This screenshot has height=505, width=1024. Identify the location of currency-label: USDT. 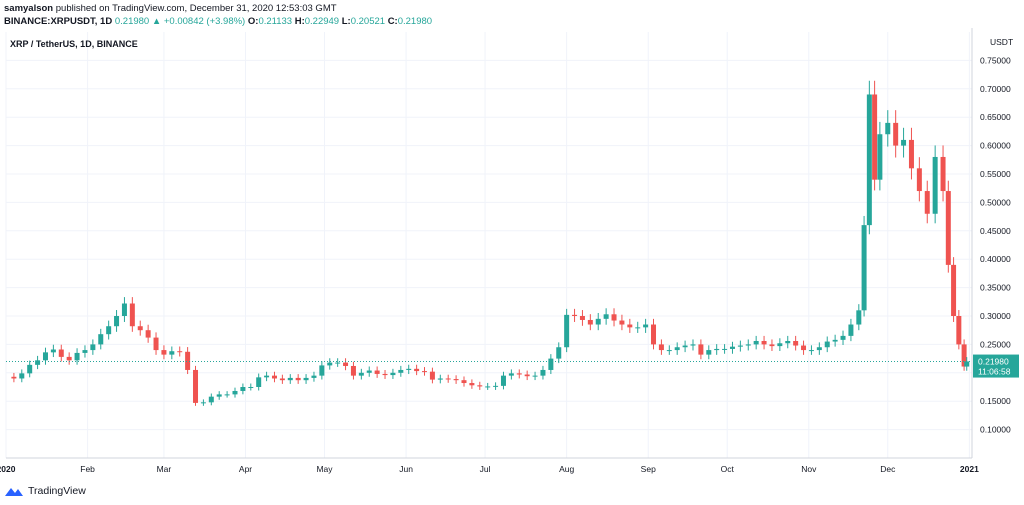
(1001, 42).